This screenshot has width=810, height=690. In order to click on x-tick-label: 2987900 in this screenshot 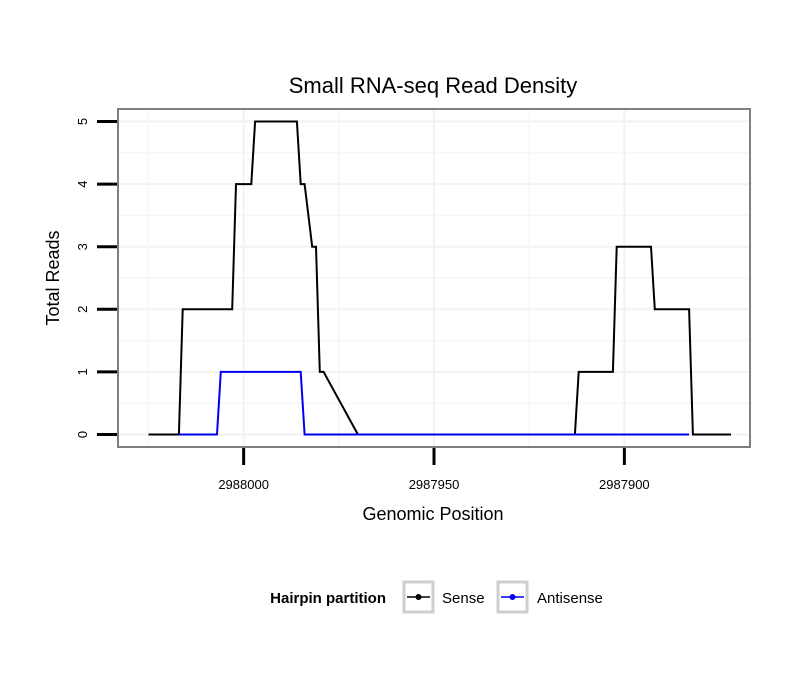, I will do `click(624, 484)`.